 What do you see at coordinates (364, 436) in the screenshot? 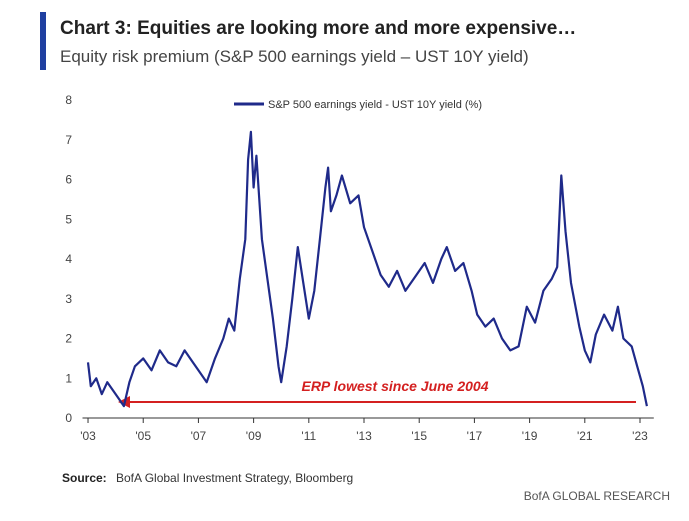
I see `x-tick-label: '13` at bounding box center [364, 436].